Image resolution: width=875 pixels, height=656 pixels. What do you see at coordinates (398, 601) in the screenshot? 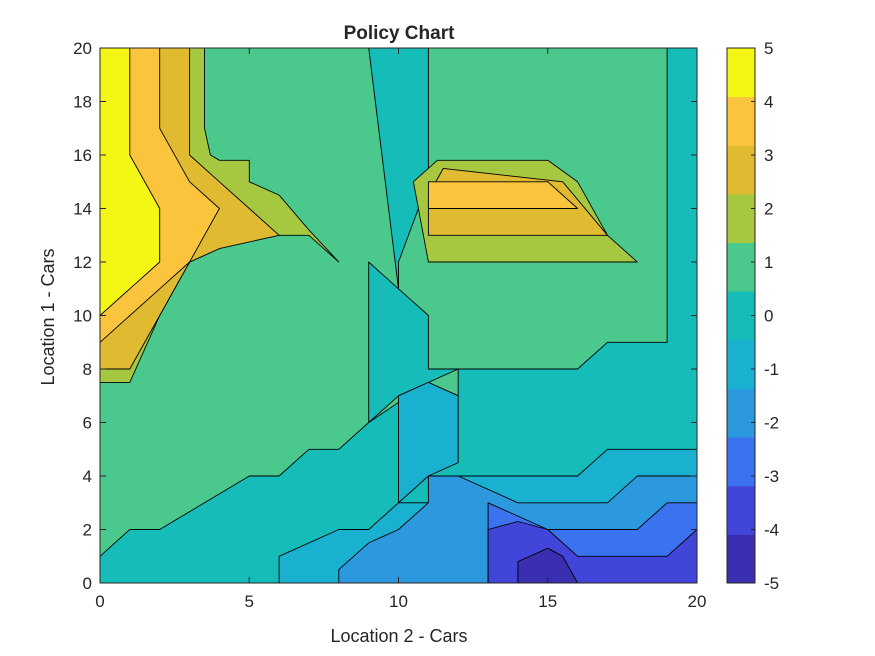
I see `x-tick-label: 10` at bounding box center [398, 601].